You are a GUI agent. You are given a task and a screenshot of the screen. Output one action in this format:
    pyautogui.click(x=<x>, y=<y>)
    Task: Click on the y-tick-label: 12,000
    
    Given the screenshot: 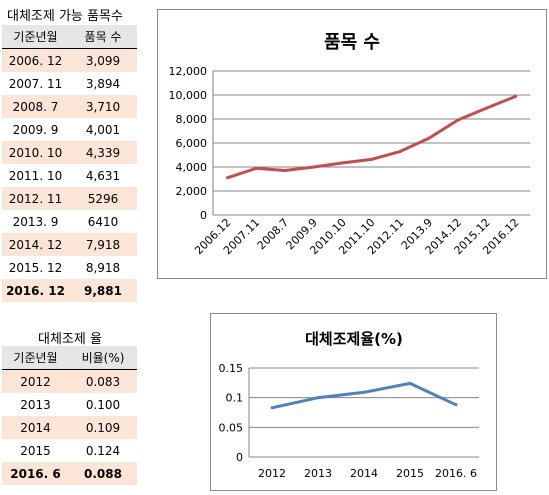 What is the action you would take?
    pyautogui.click(x=188, y=71)
    